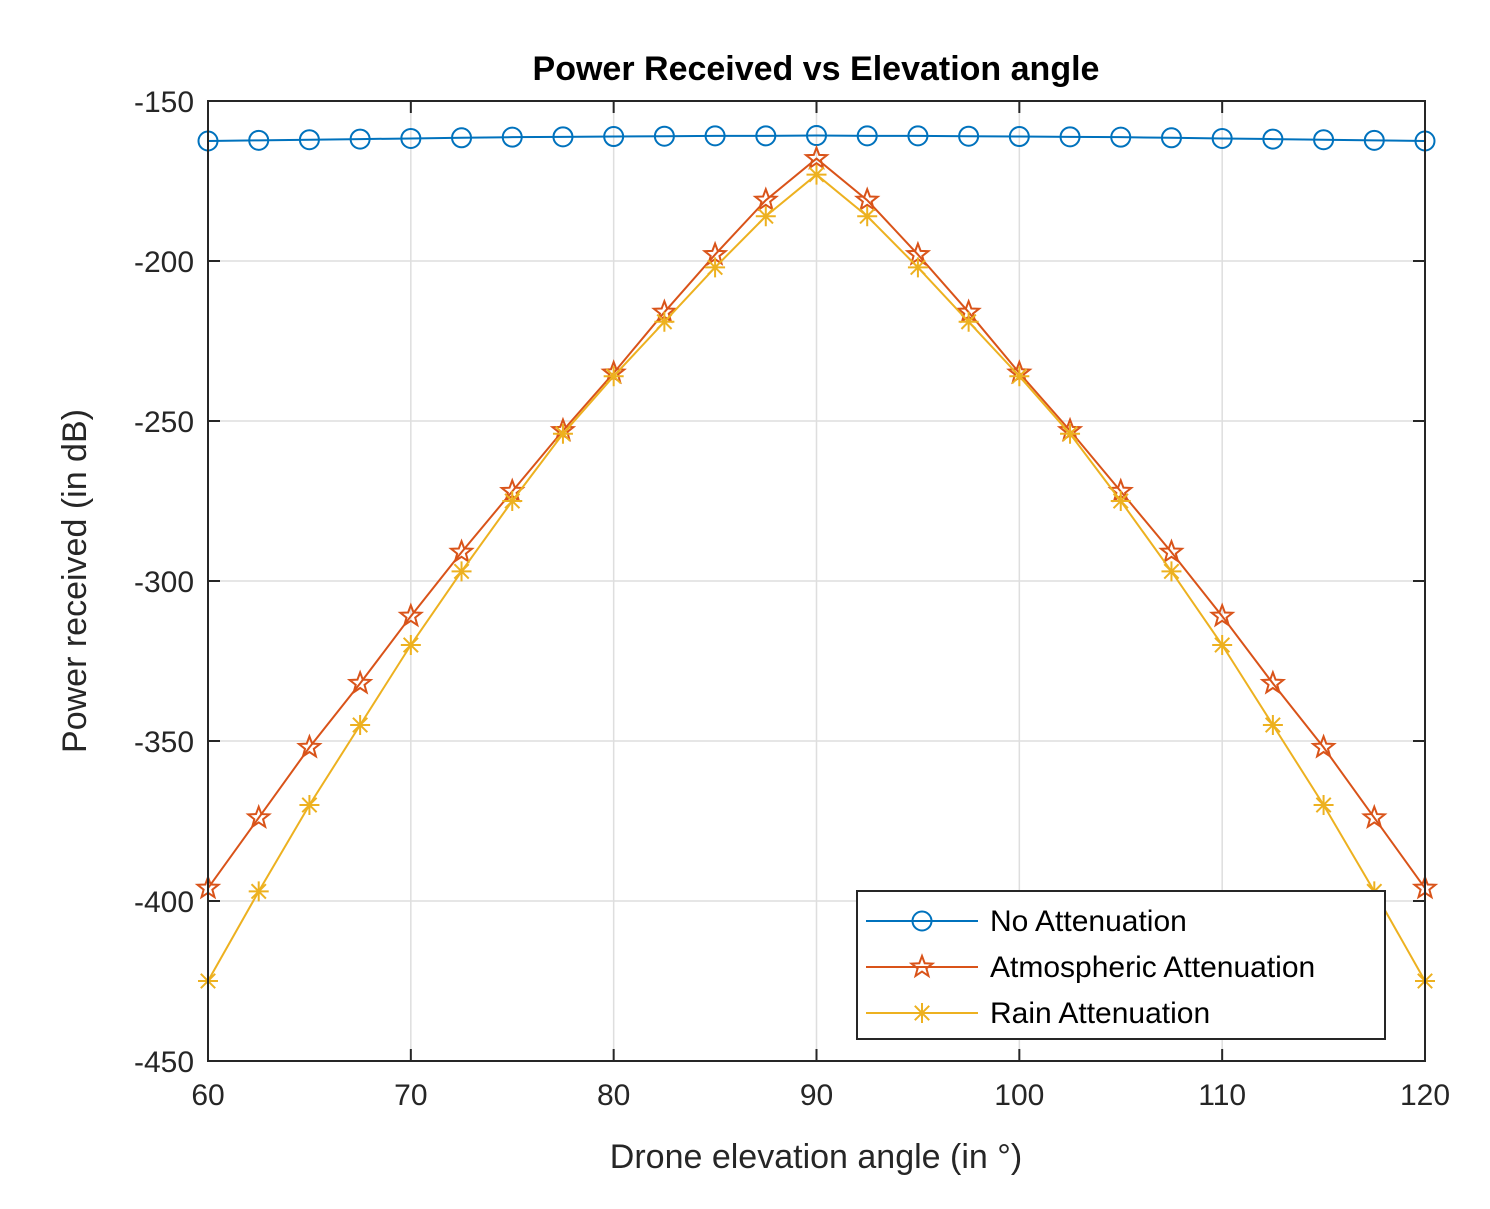  What do you see at coordinates (816, 1157) in the screenshot?
I see `x-axis-label: Drone elevation angle (in °)` at bounding box center [816, 1157].